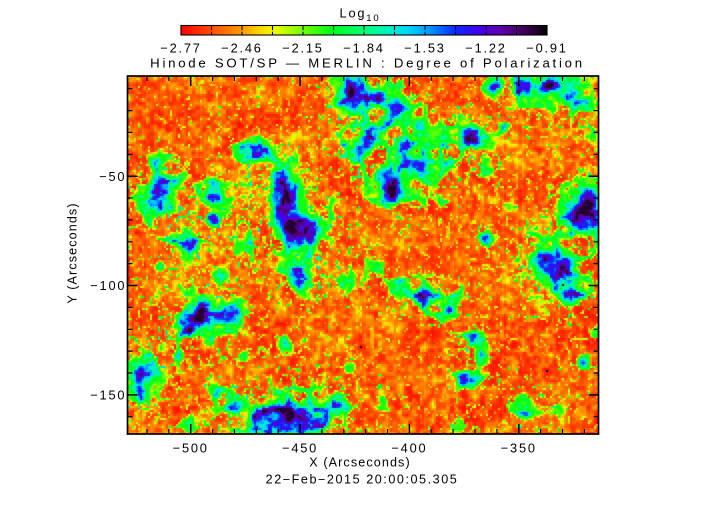 The width and height of the screenshot is (725, 512). I want to click on svg-text: 22−Feb−2015 20:00:05.305, so click(362, 480).